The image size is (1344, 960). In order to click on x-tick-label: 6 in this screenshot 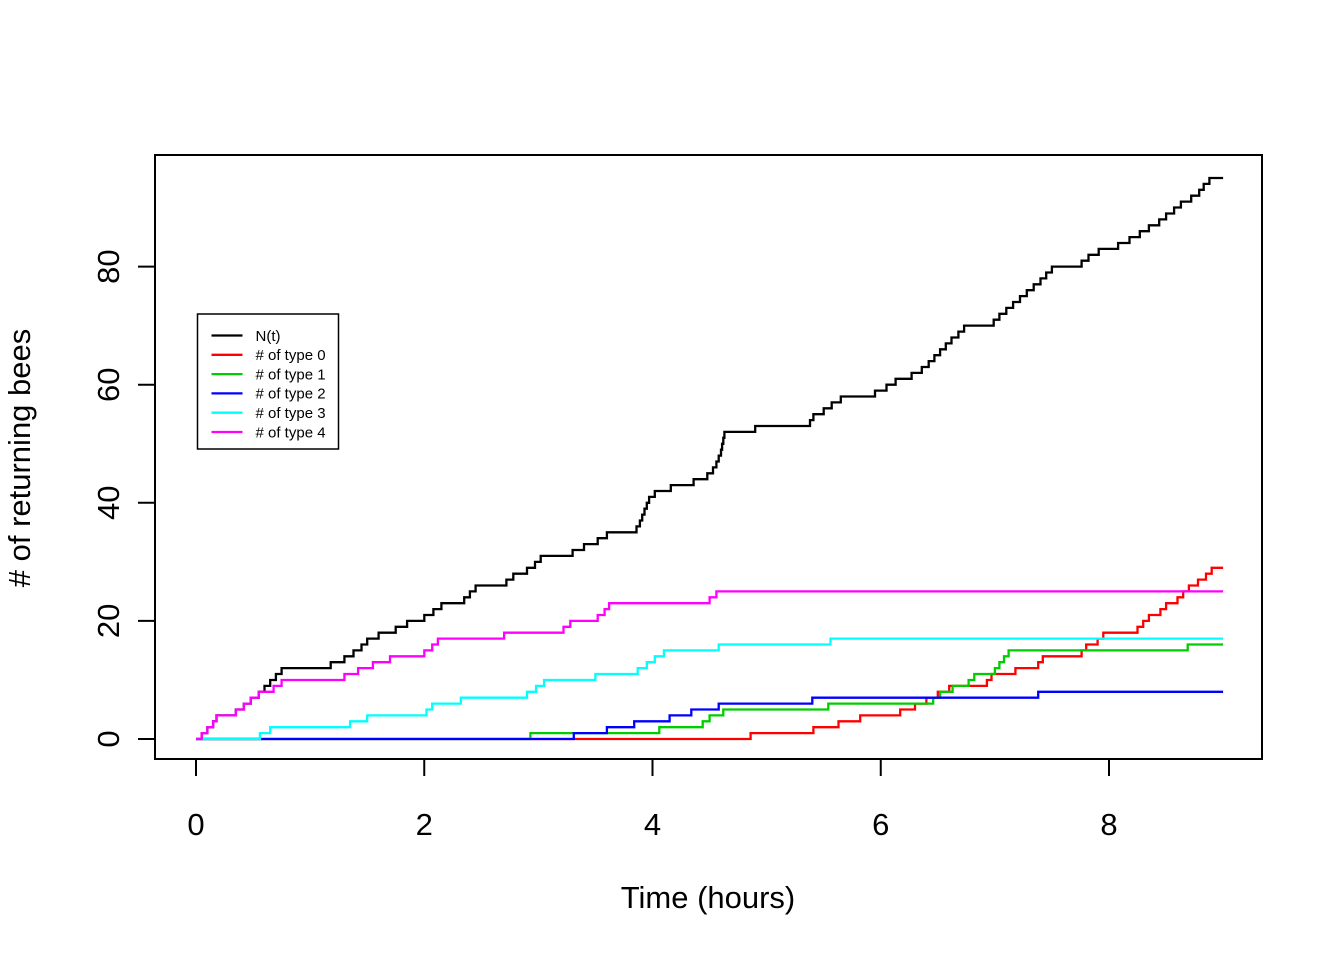, I will do `click(880, 824)`.